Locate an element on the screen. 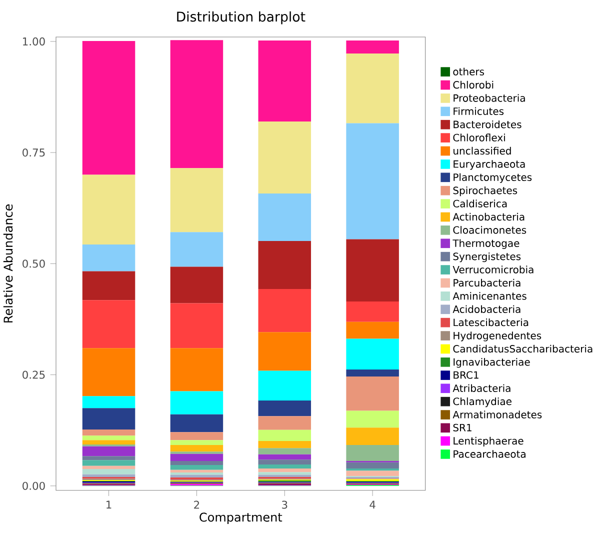 Image resolution: width=611 pixels, height=533 pixels. y-tick-label: 1.00 is located at coordinates (34, 41).